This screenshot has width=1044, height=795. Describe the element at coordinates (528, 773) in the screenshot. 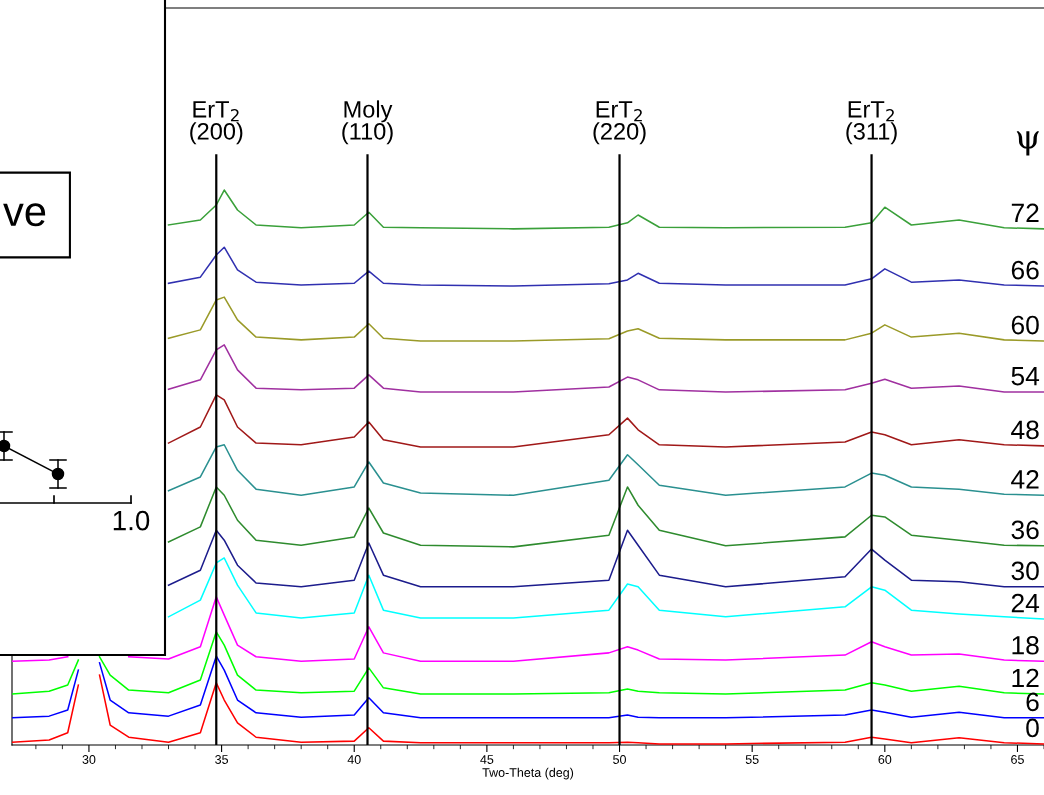

I see `x-axis-title: Two-Theta (deg)` at that location.